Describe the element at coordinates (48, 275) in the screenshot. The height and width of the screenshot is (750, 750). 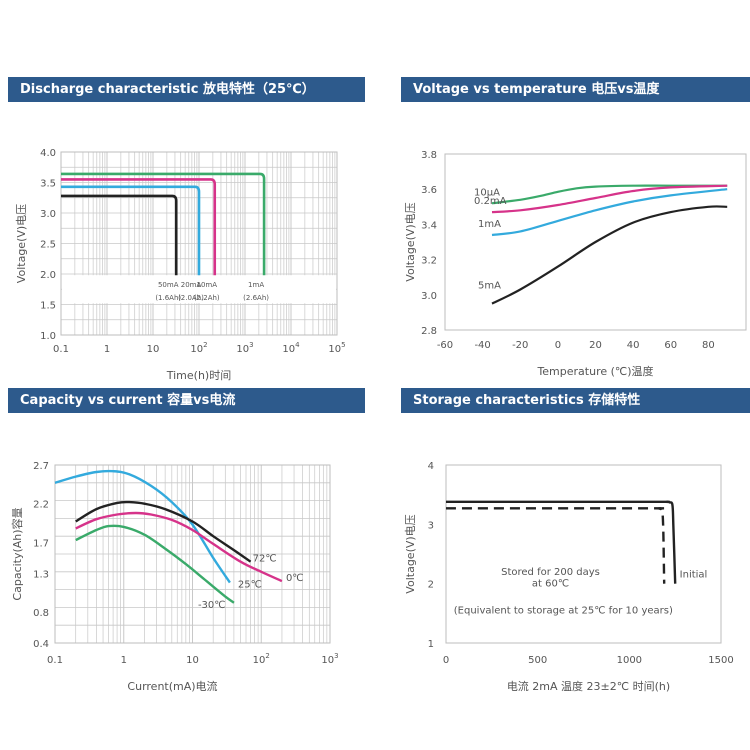
I see `discharge-ytick: 2.0` at that location.